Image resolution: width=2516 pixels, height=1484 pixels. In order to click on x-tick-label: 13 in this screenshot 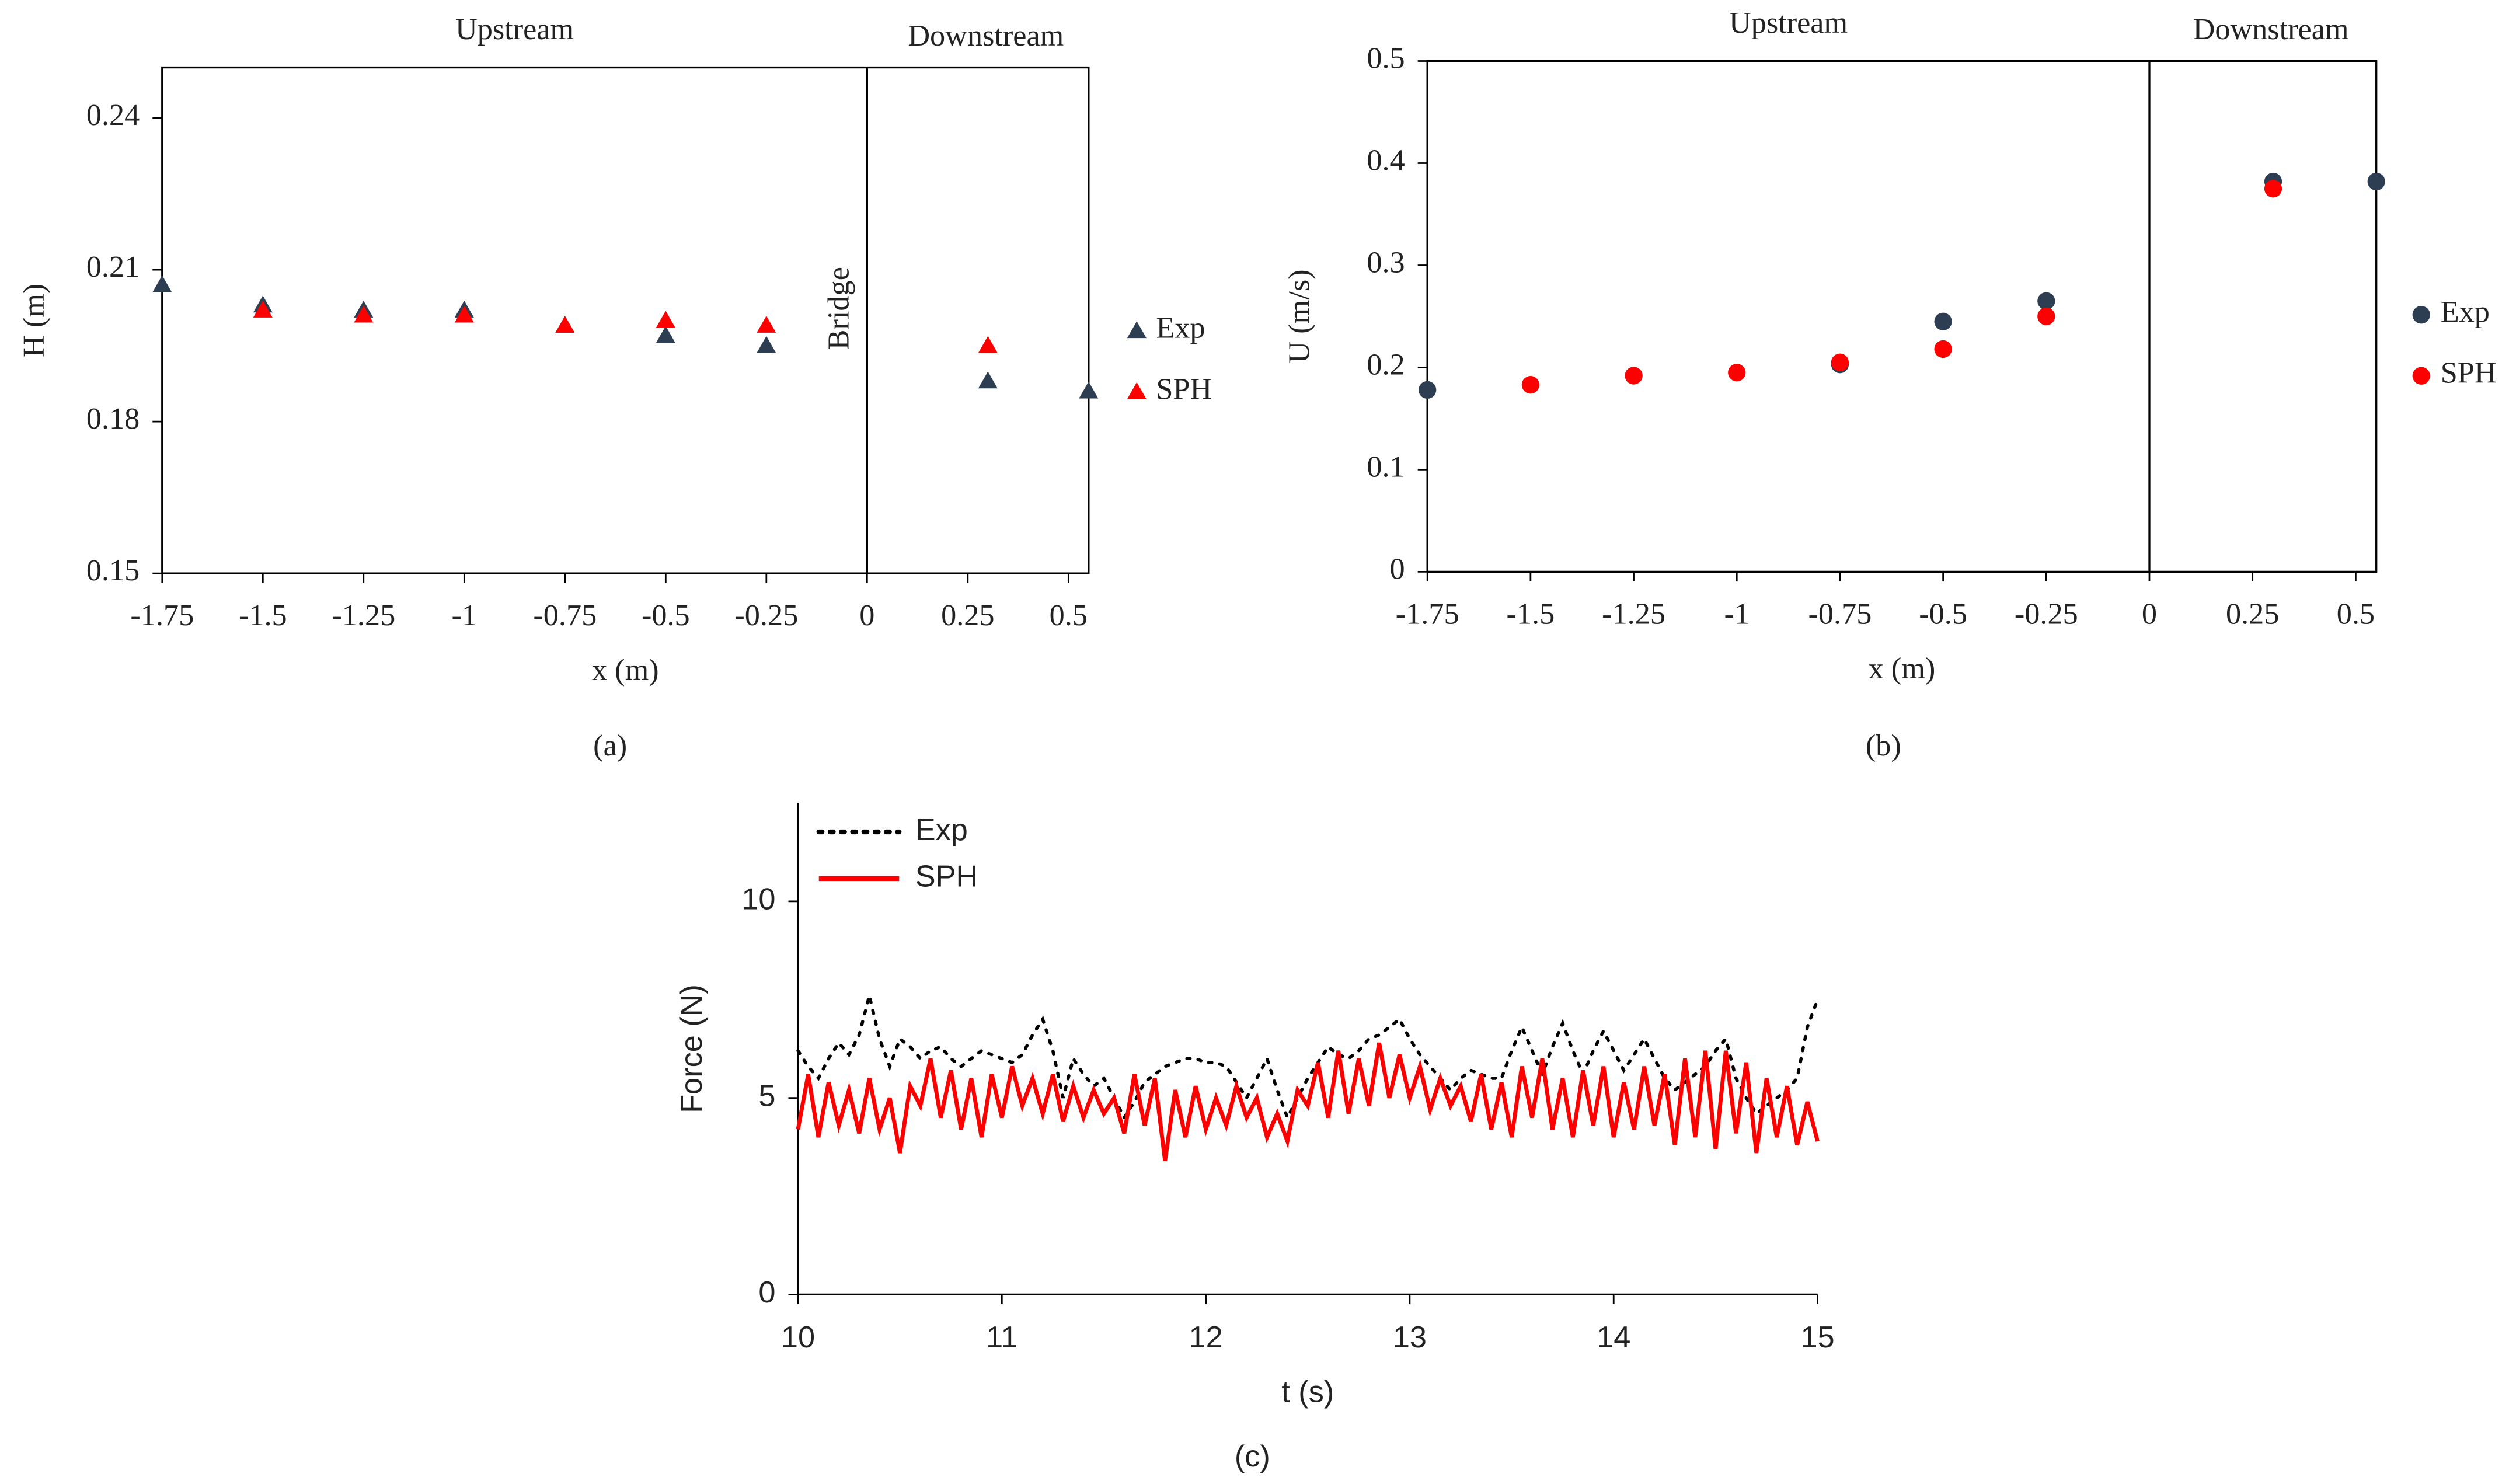, I will do `click(1410, 1337)`.